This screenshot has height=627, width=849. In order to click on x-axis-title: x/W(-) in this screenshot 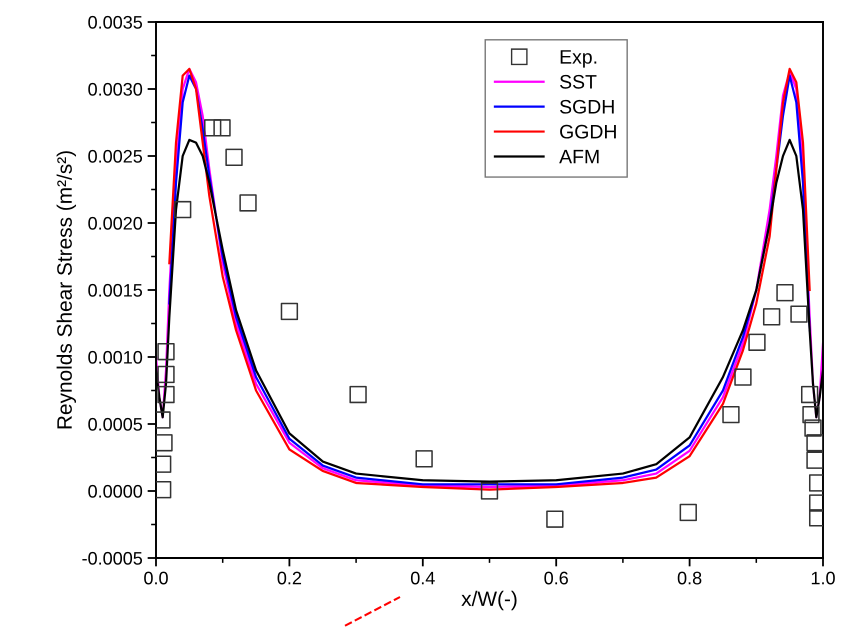, I will do `click(489, 600)`.